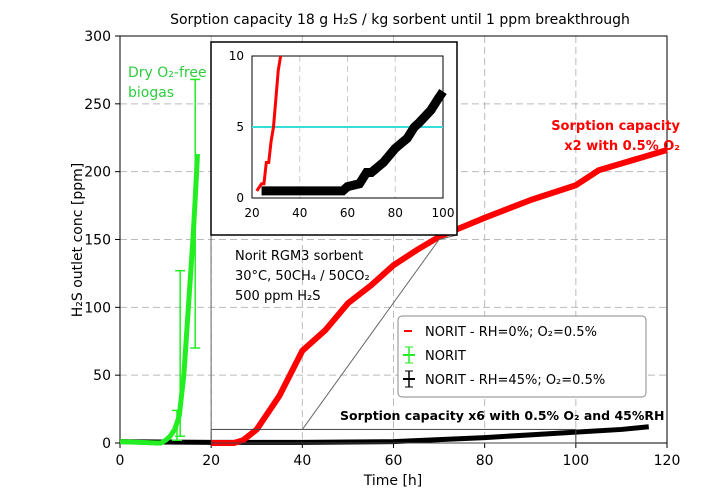 The image size is (720, 498). What do you see at coordinates (347, 213) in the screenshot?
I see `inset-x-tick: 60` at bounding box center [347, 213].